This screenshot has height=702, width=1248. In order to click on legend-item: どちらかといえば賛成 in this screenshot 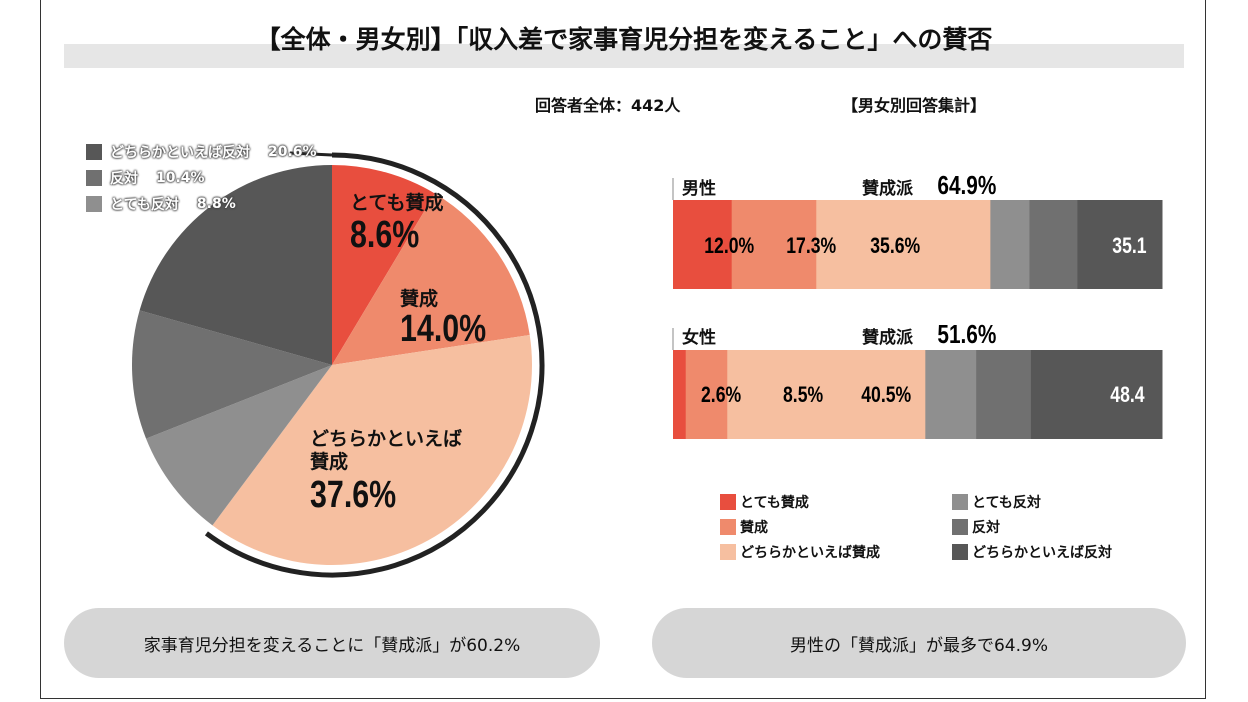, I will do `click(836, 552)`.